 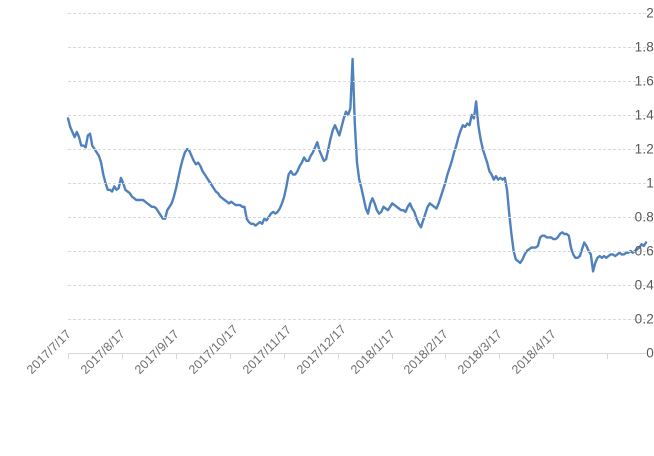 I want to click on y-axis-tick-label: 2, so click(x=650, y=13).